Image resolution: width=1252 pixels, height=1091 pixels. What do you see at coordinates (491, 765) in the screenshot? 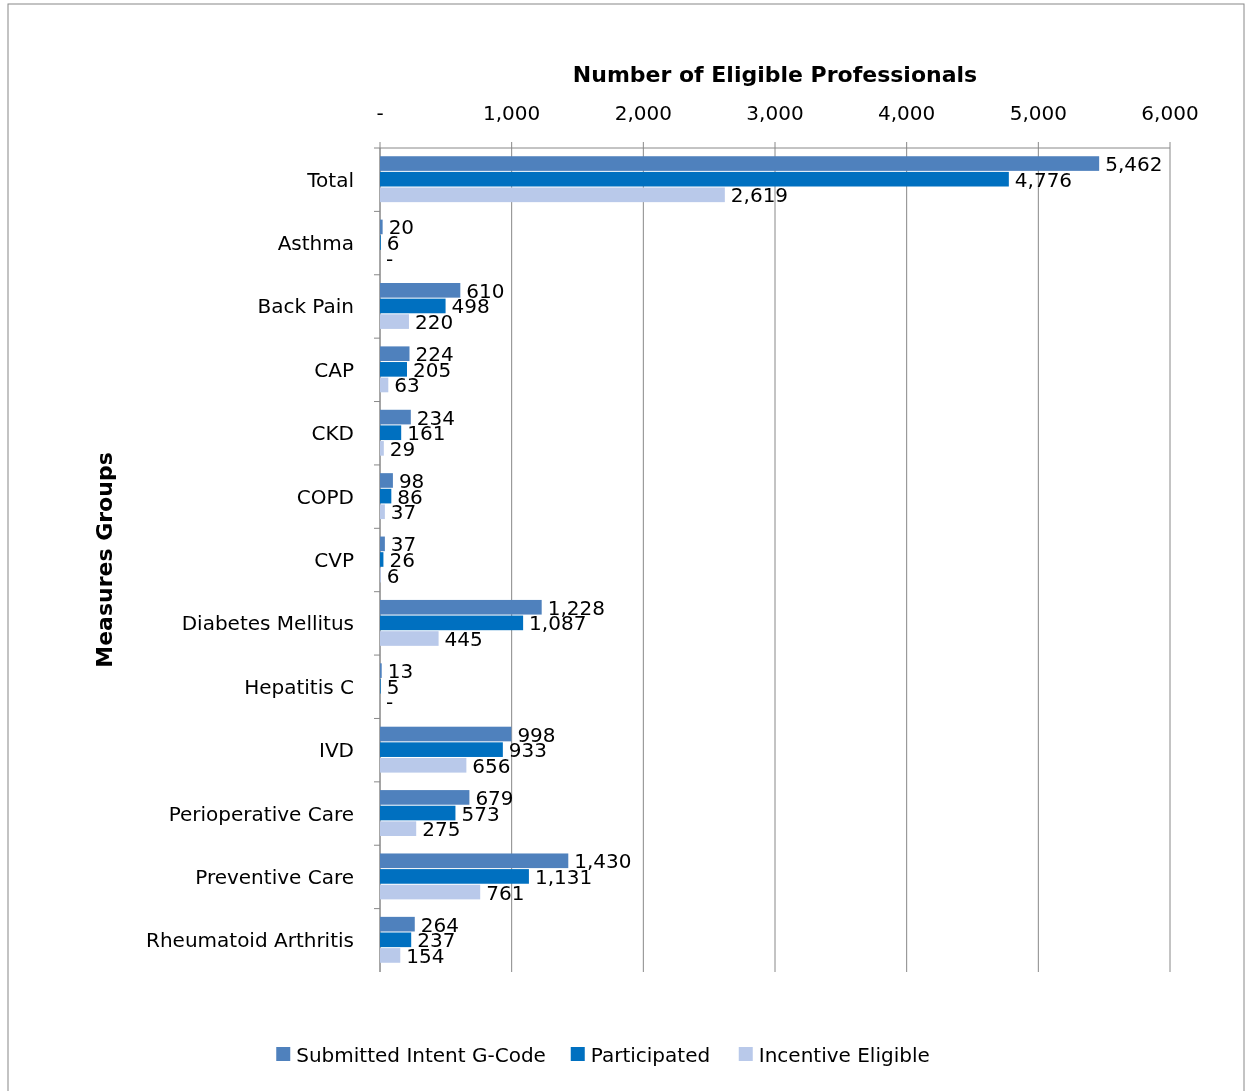
I see `data-label: 656` at bounding box center [491, 765].